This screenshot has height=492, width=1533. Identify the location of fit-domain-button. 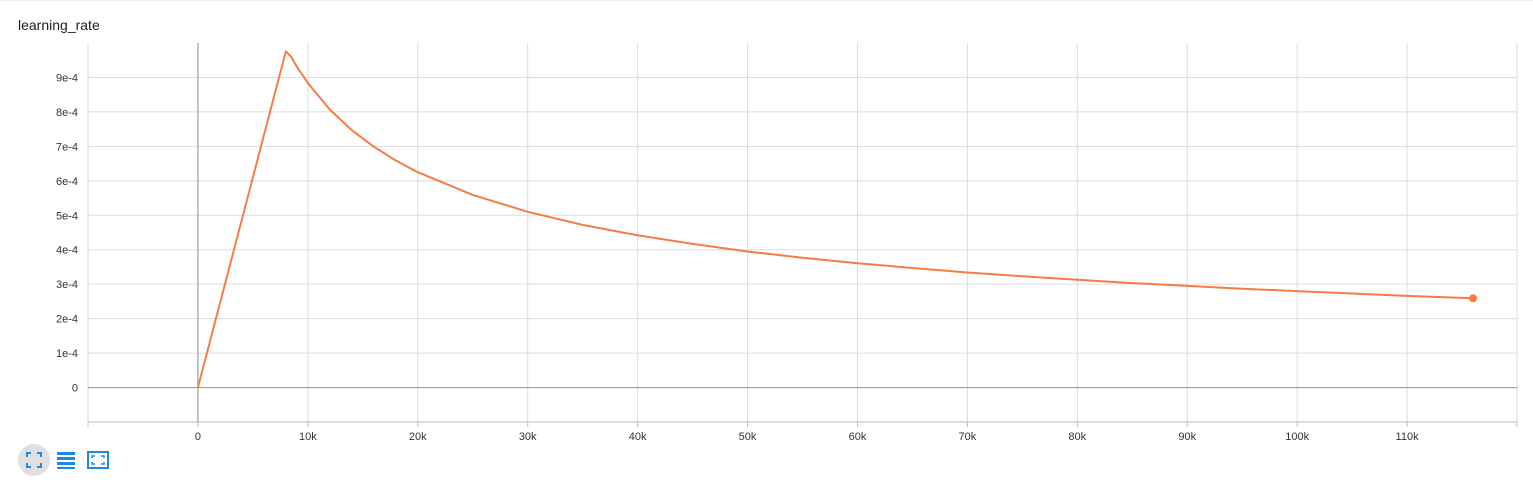
(34, 460).